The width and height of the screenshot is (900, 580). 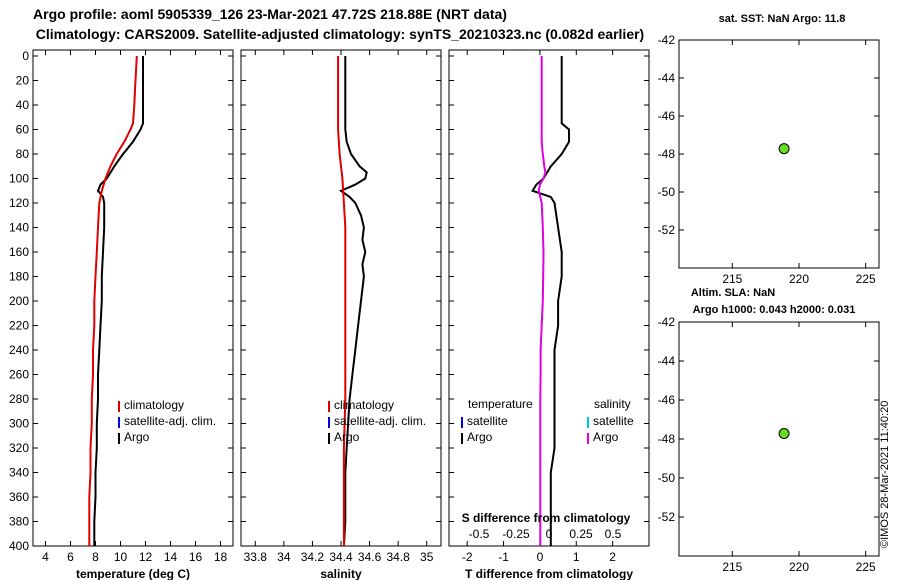 I want to click on x-tick-label: 8, so click(x=95, y=557).